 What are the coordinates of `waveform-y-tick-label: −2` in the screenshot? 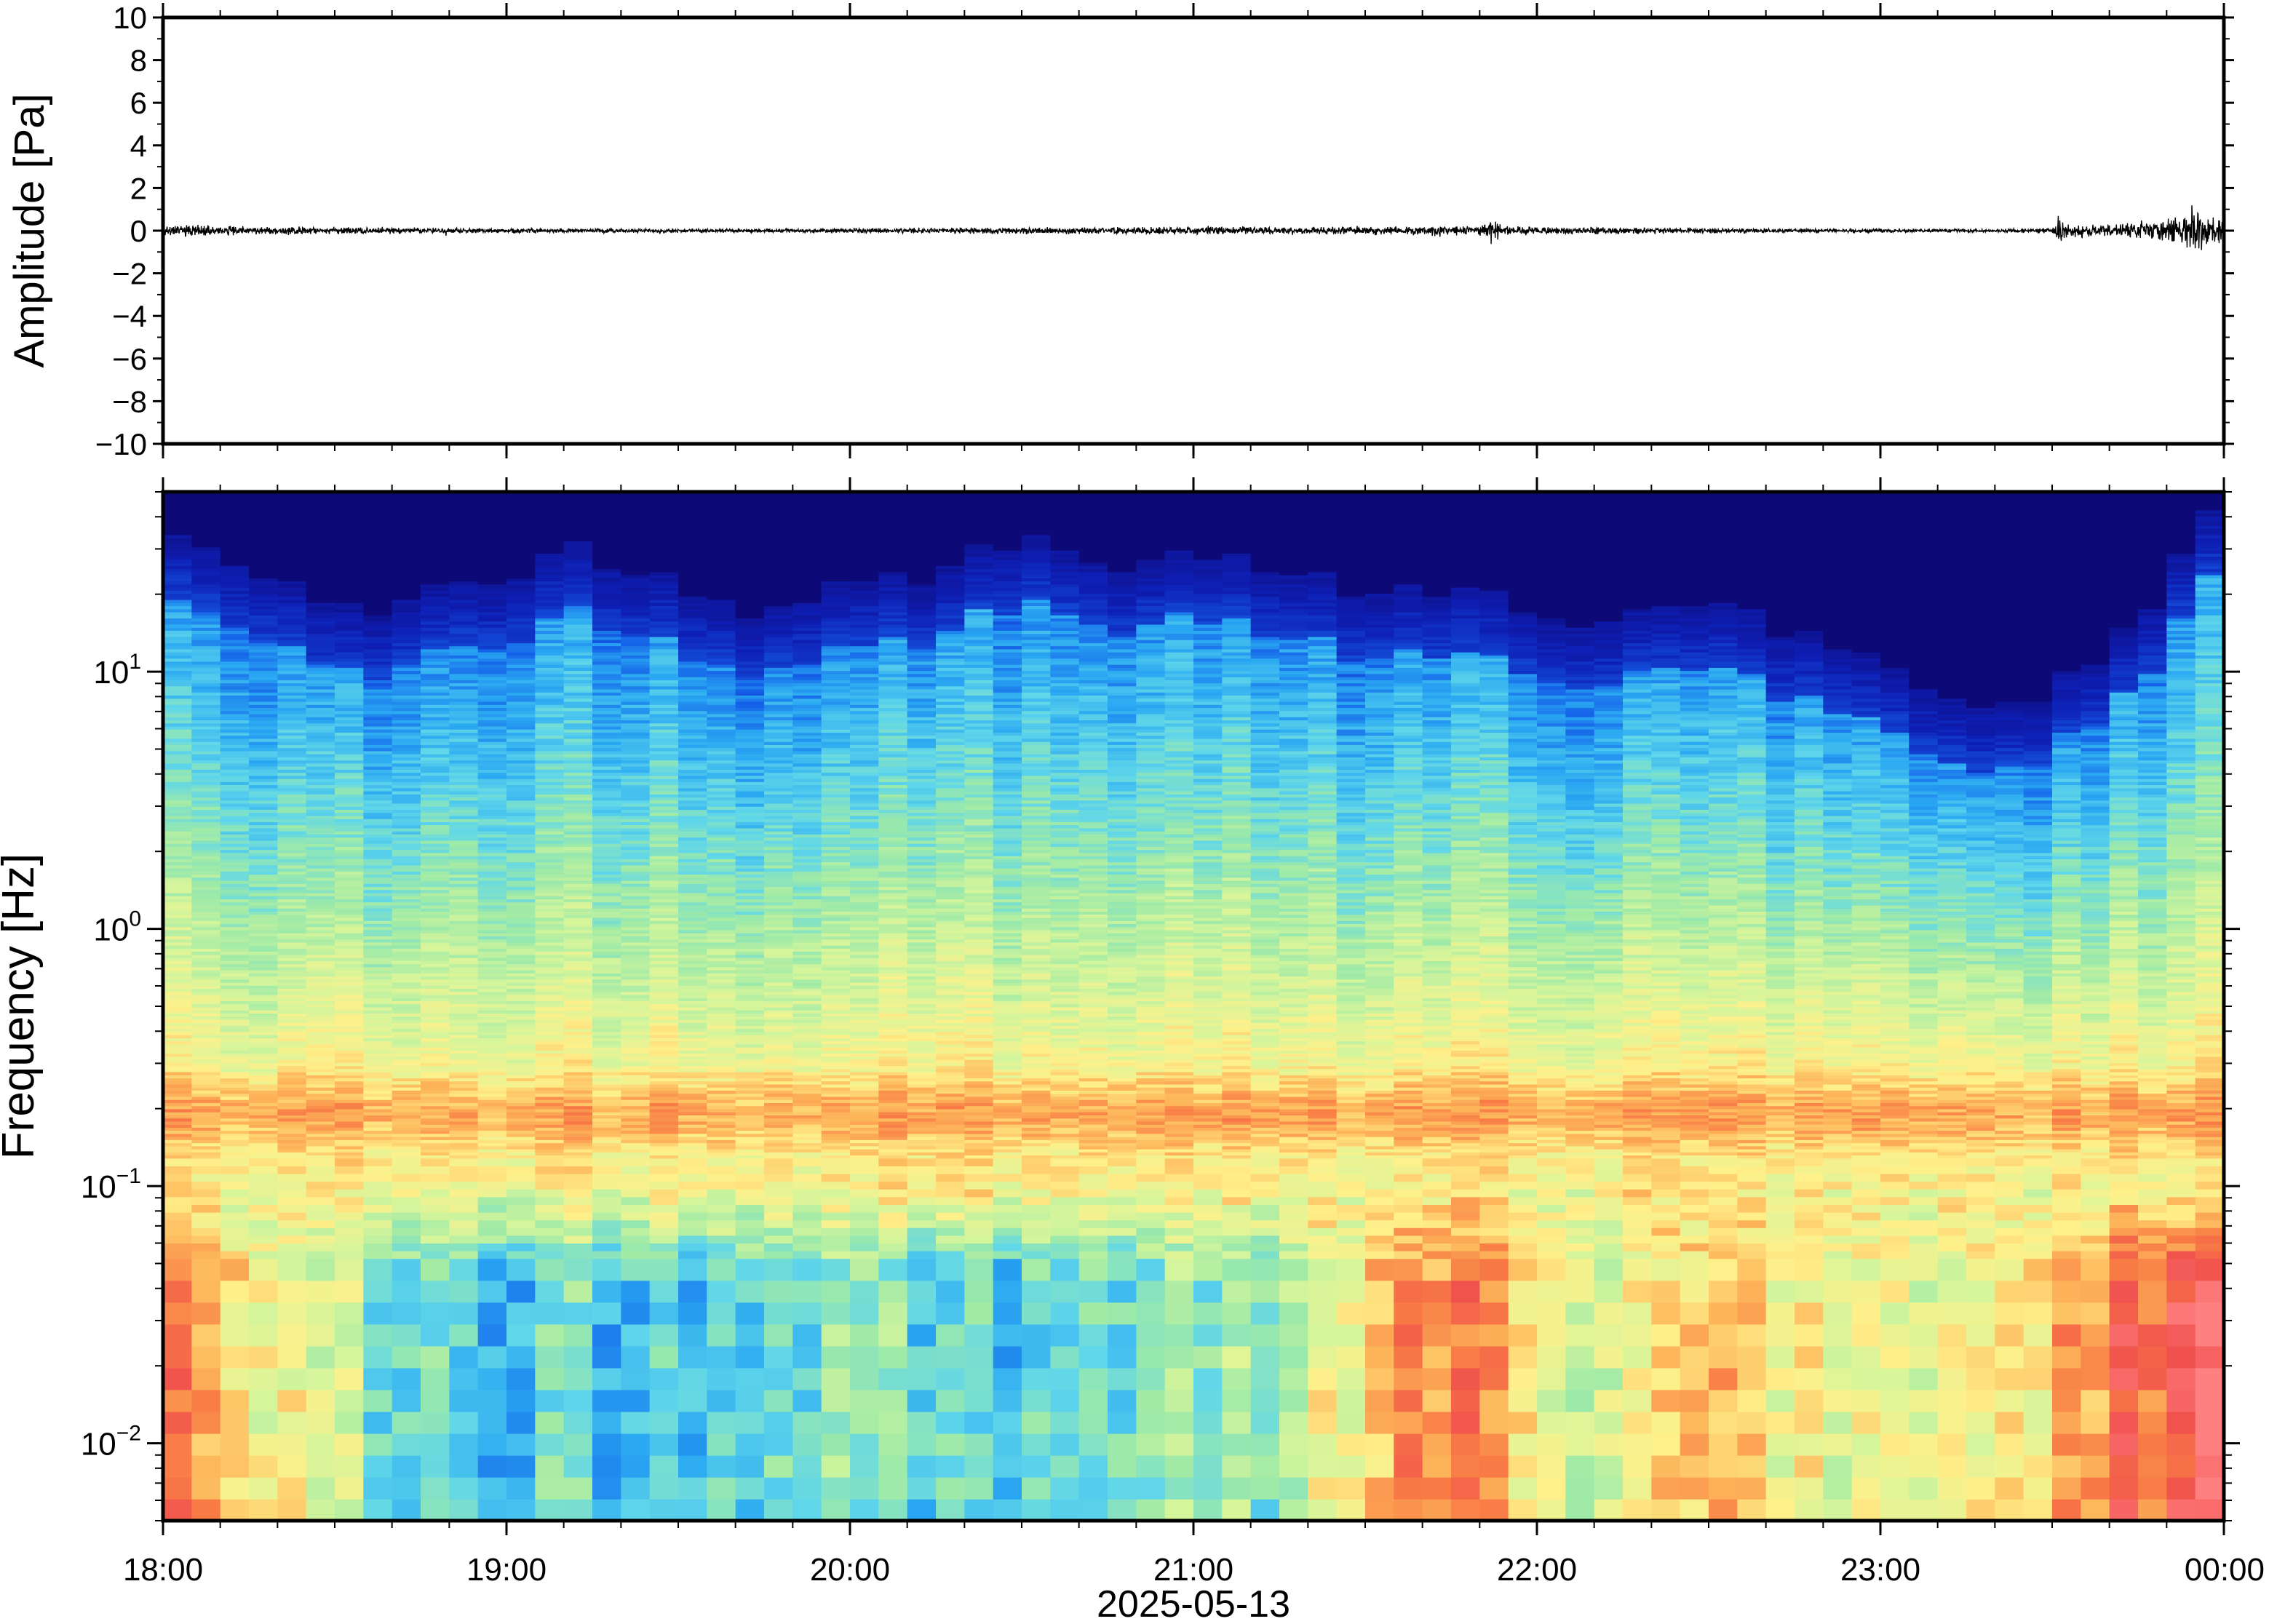 It's located at (130, 274).